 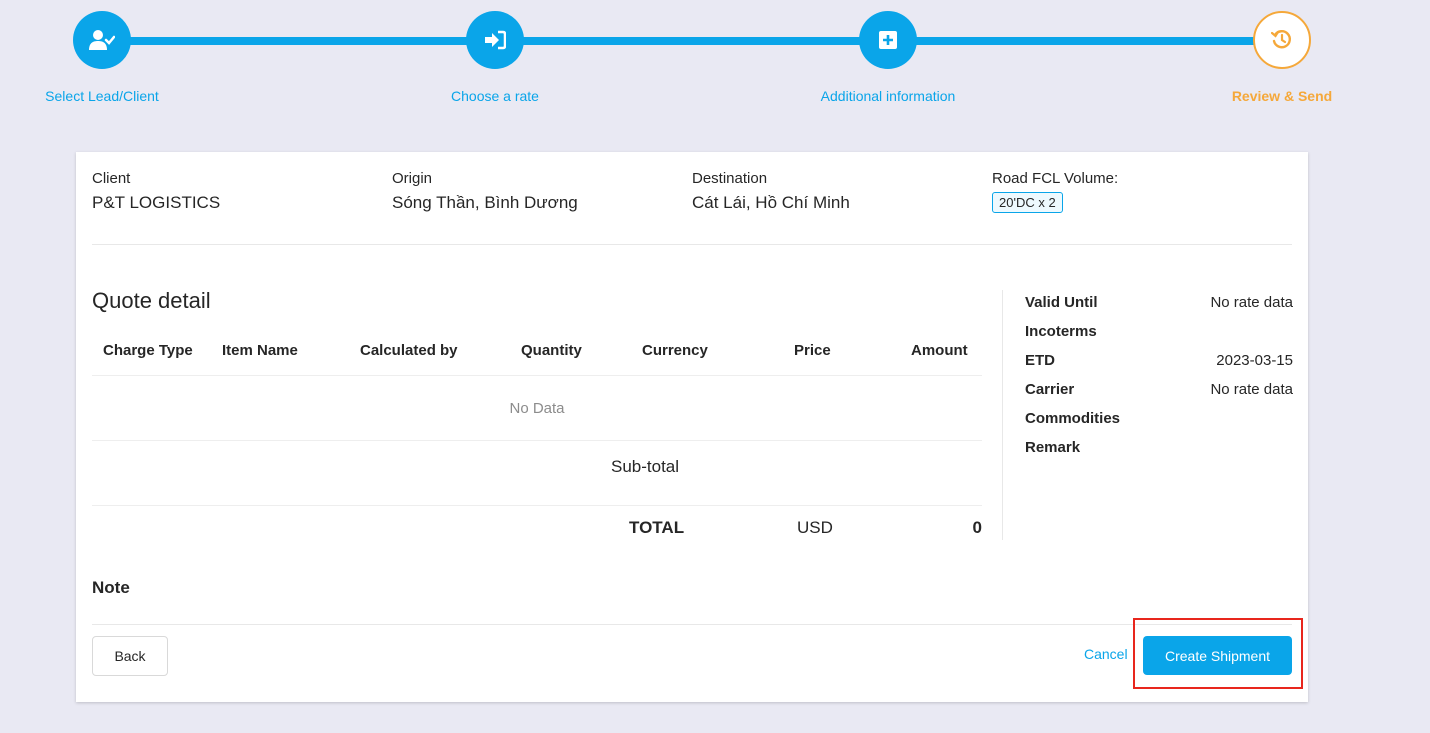 I want to click on step-choose-rate-circle, so click(x=495, y=40).